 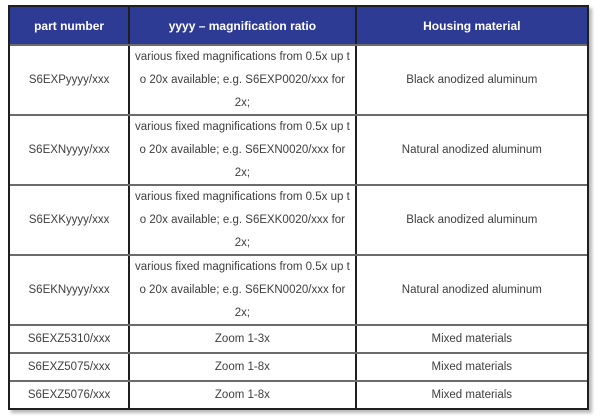 What do you see at coordinates (470, 25) in the screenshot?
I see `column-header-housing-material: Housing material` at bounding box center [470, 25].